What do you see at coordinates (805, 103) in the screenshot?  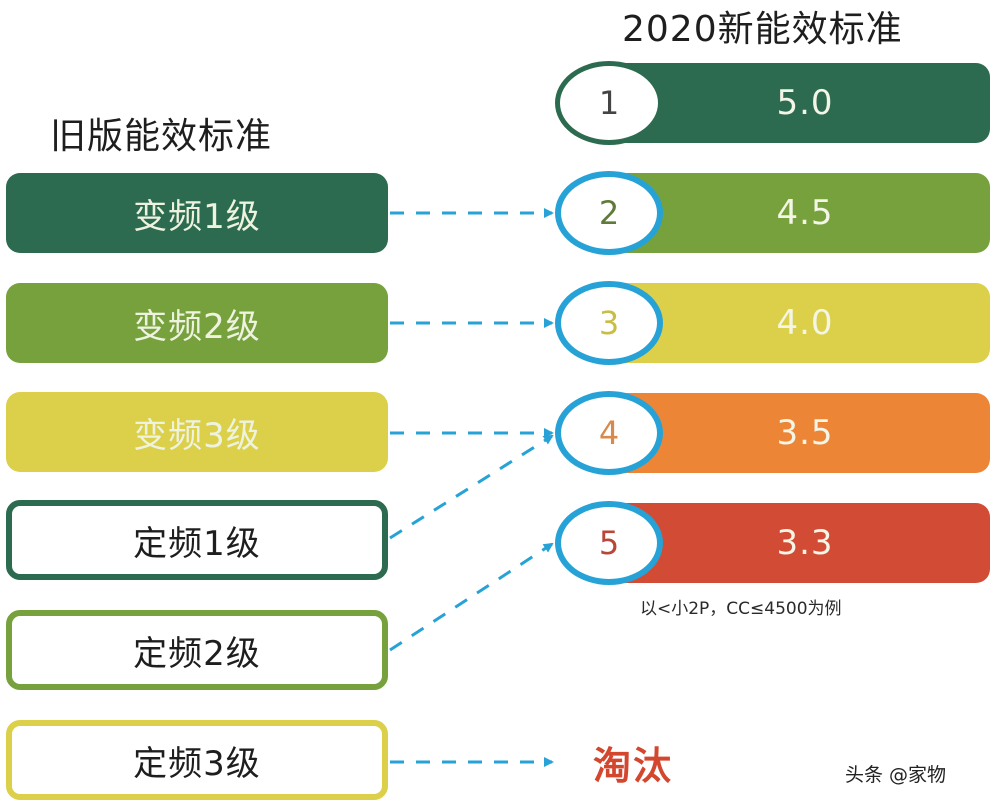 I see `new-level-value: 5.0` at bounding box center [805, 103].